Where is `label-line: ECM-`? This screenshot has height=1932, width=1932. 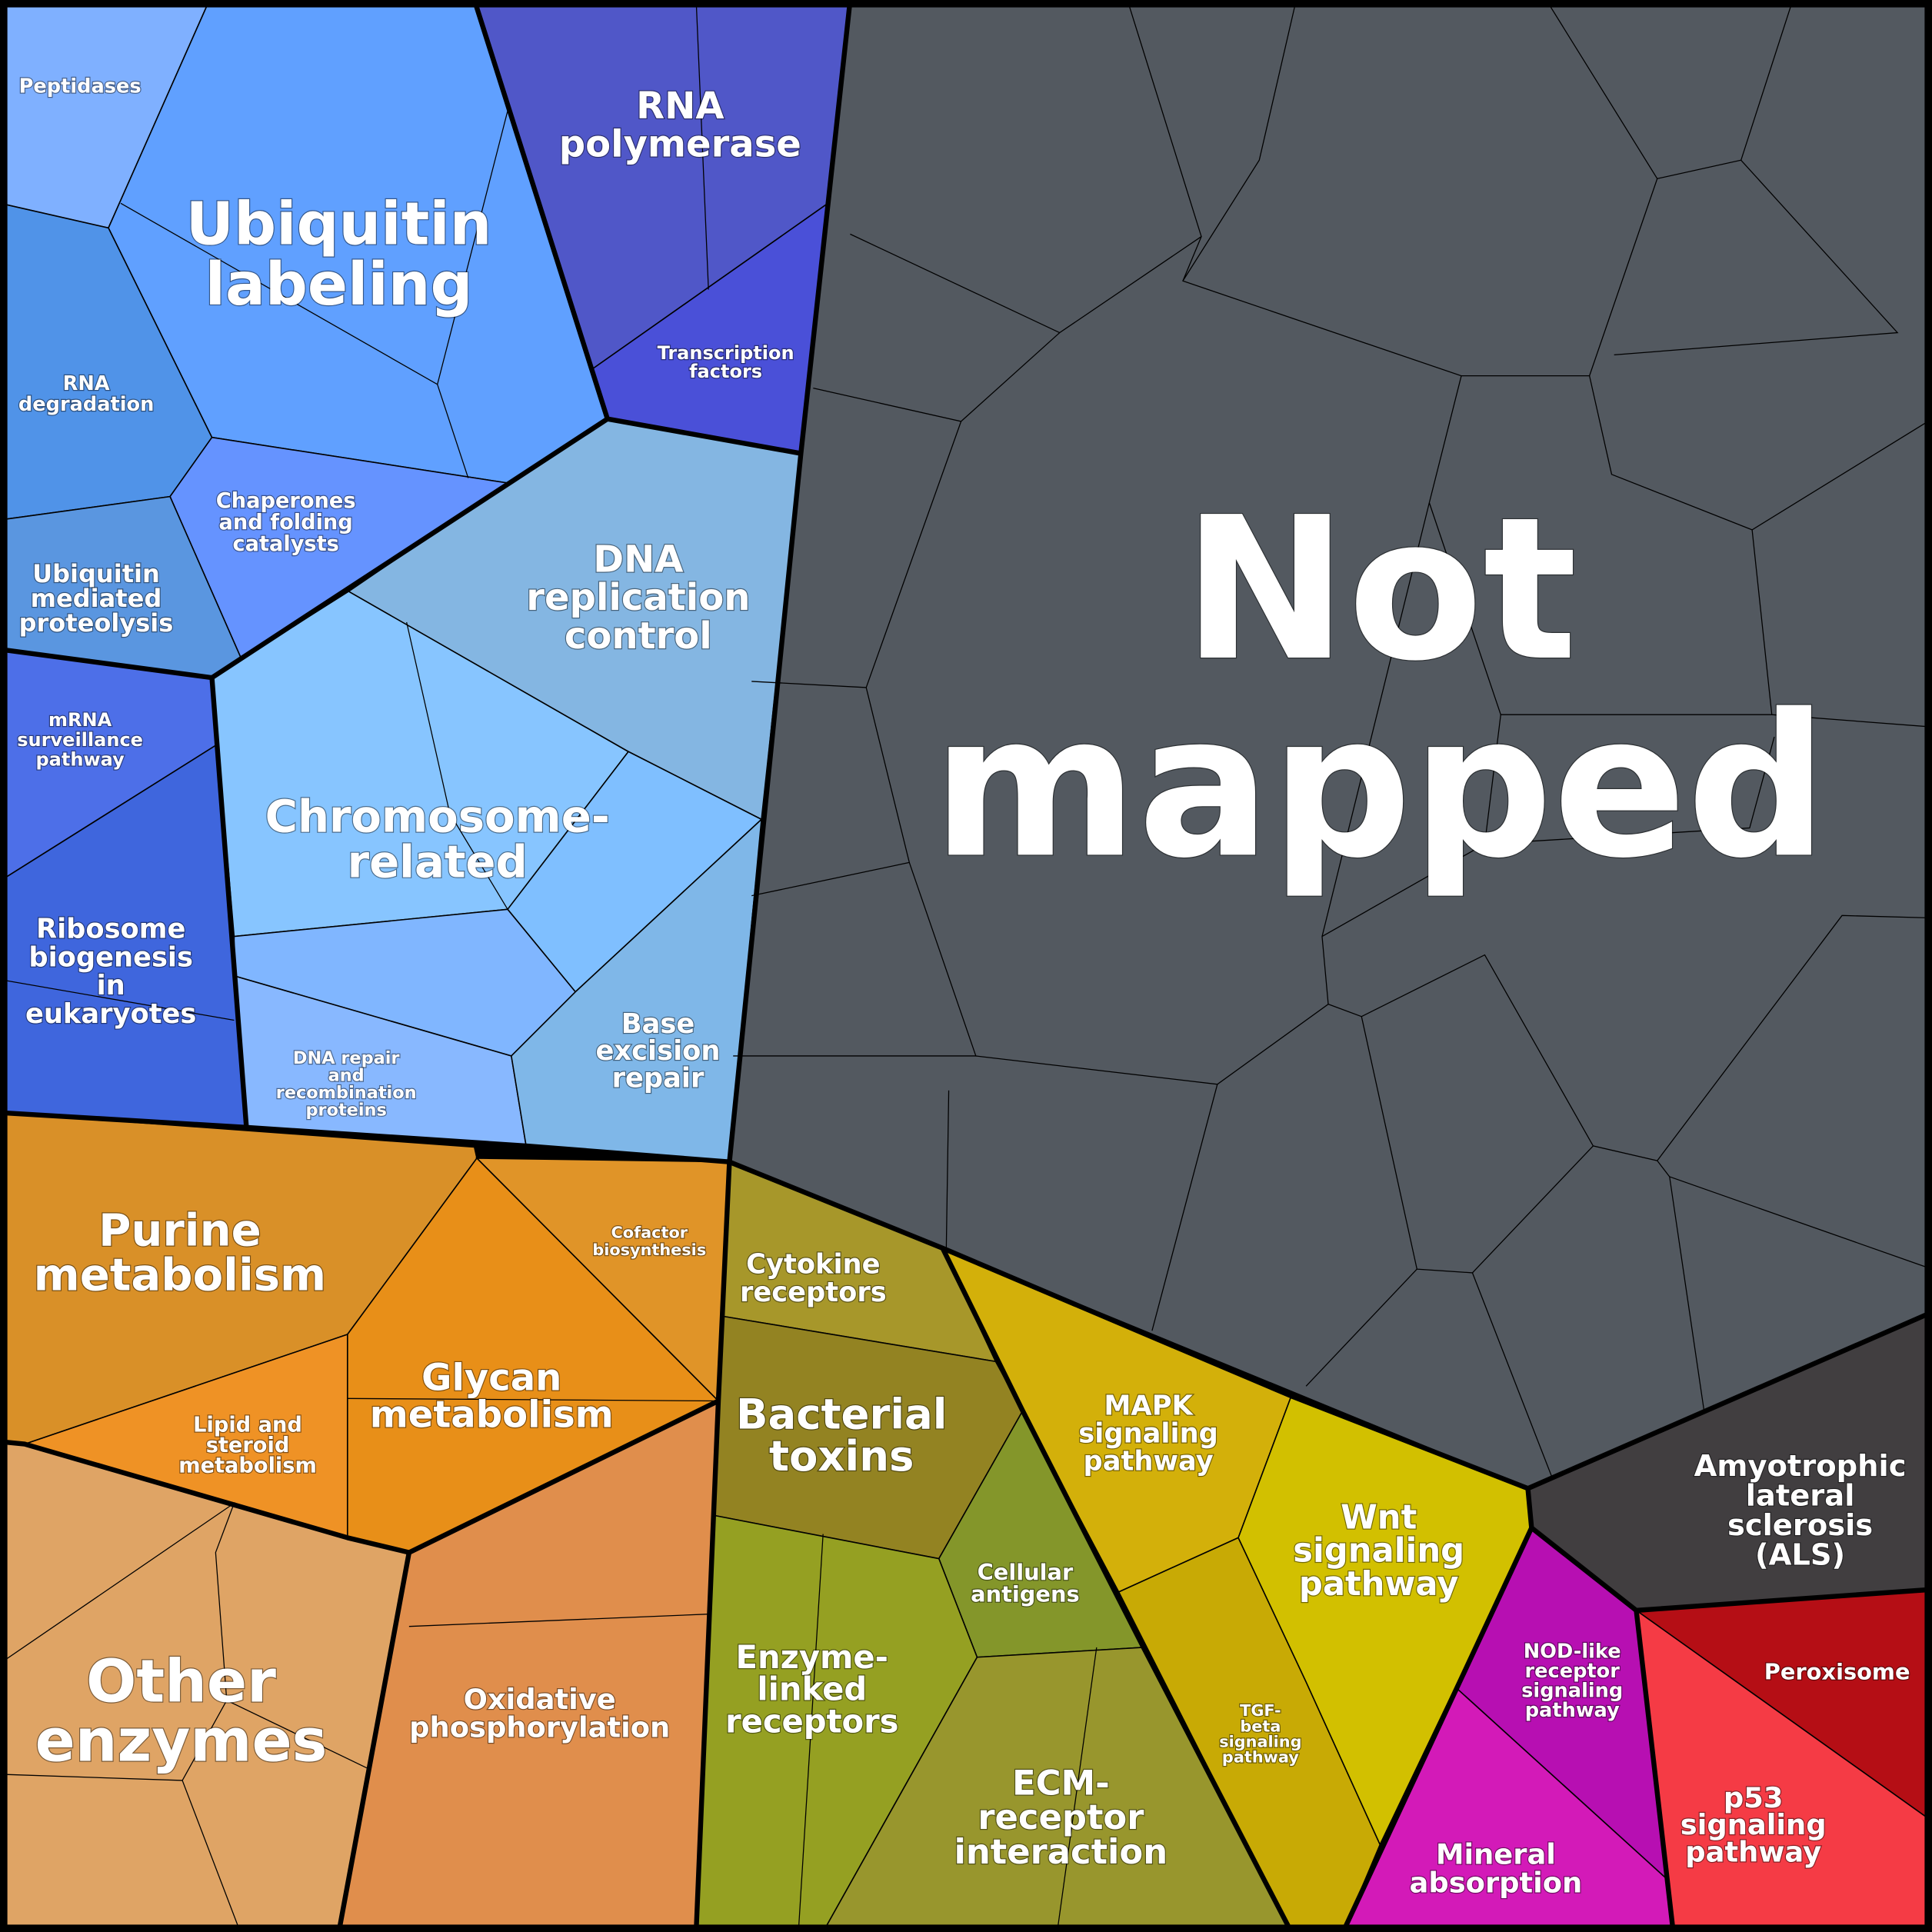 label-line: ECM- is located at coordinates (1061, 1782).